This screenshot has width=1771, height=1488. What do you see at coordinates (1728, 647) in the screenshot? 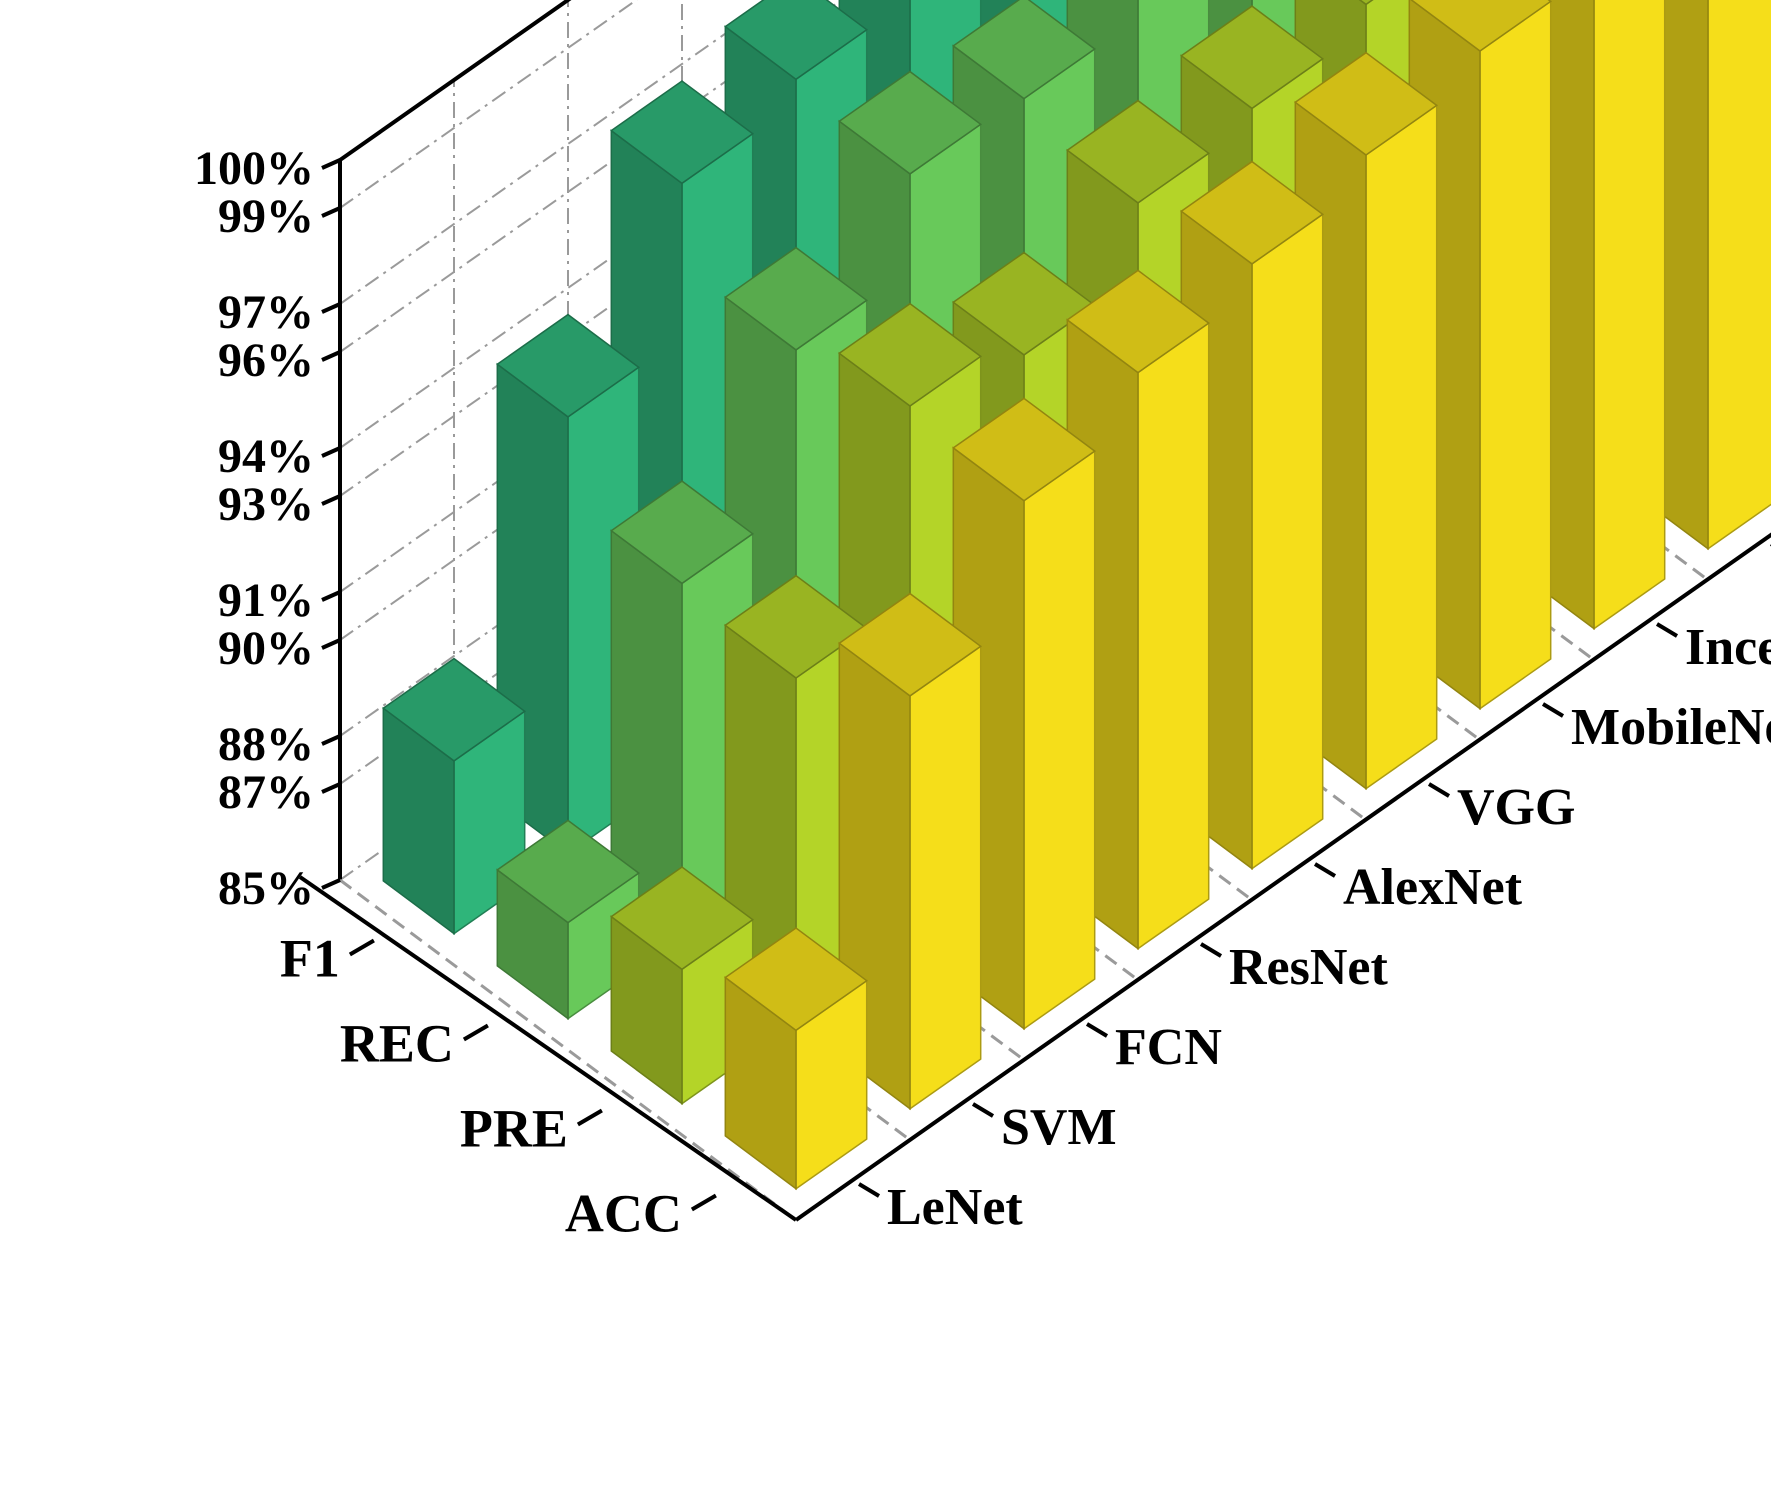
I see `method-label-inceptionnet: InceptionNet` at bounding box center [1728, 647].